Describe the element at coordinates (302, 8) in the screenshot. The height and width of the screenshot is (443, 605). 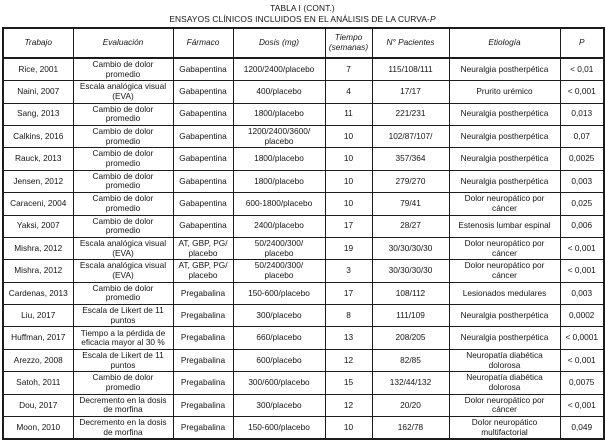
I see `title-line1: TABLA I (CONT.)` at that location.